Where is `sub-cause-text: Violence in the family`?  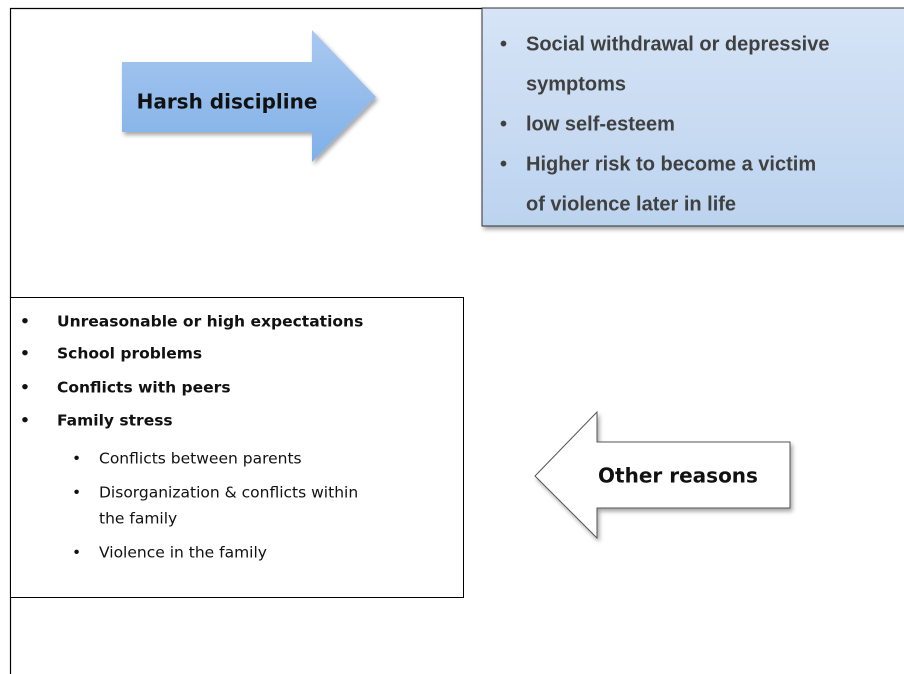 sub-cause-text: Violence in the family is located at coordinates (183, 553).